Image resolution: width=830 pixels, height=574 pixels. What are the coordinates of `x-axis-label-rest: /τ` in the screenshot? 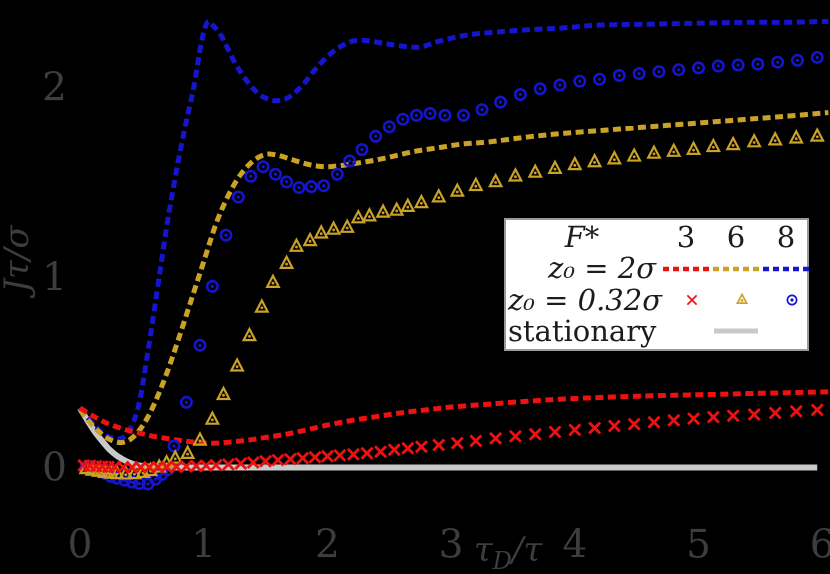 It's located at (527, 550).